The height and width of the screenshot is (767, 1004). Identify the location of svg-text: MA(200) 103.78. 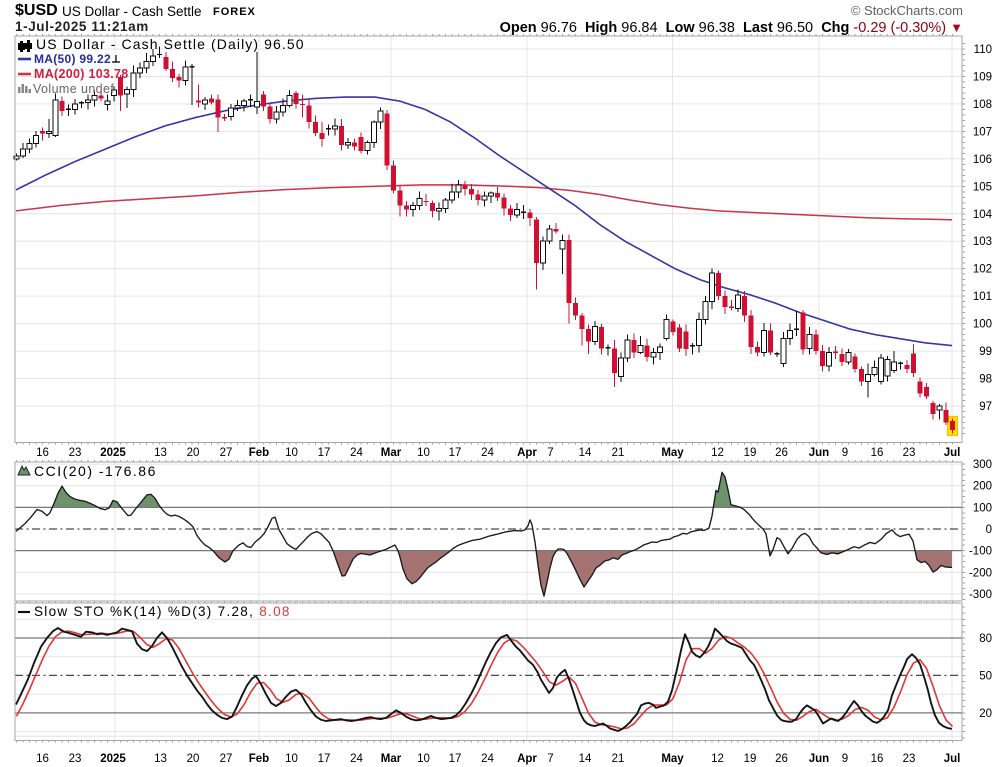
(81, 74).